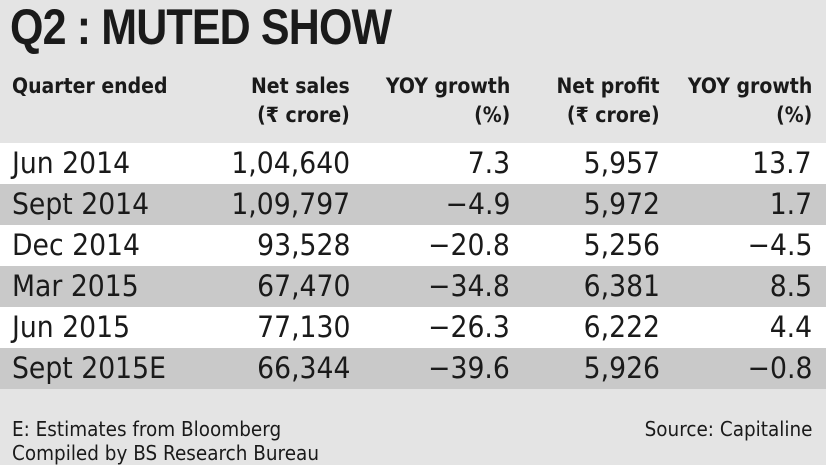  What do you see at coordinates (621, 327) in the screenshot?
I see `table-cell: 6,222` at bounding box center [621, 327].